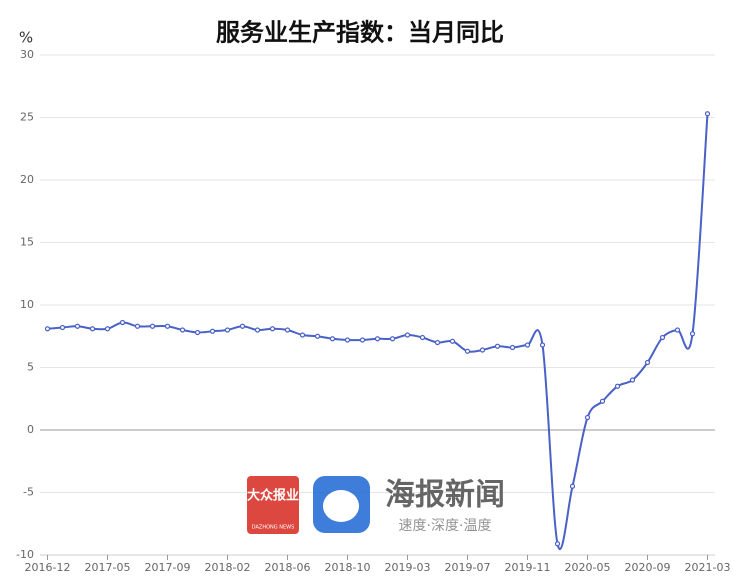 Image resolution: width=750 pixels, height=588 pixels. Describe the element at coordinates (273, 505) in the screenshot. I see `logo1-box` at that location.